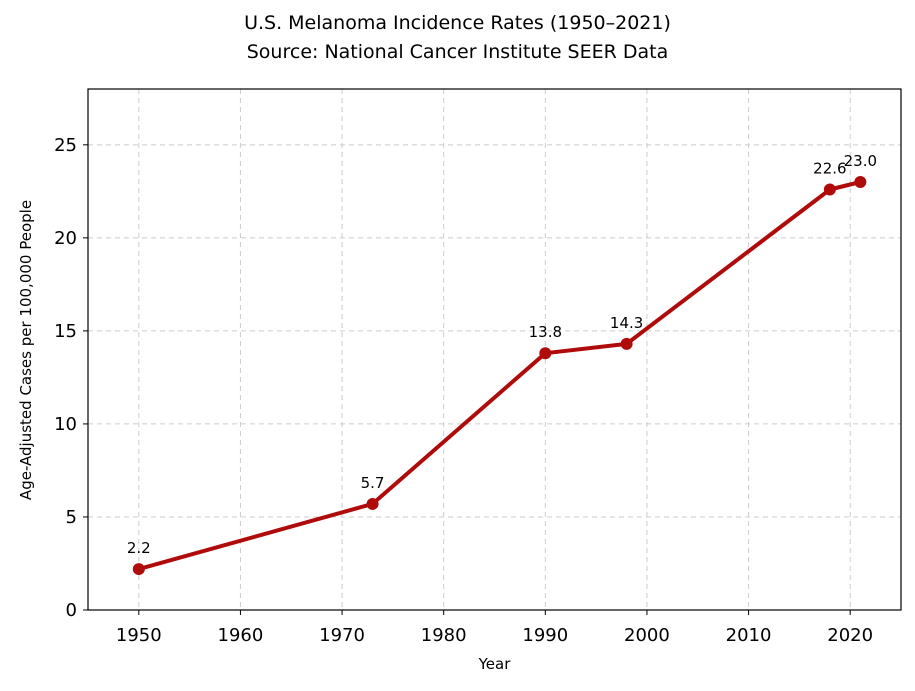 The image size is (915, 691). I want to click on x-tick-label: 1970, so click(342, 635).